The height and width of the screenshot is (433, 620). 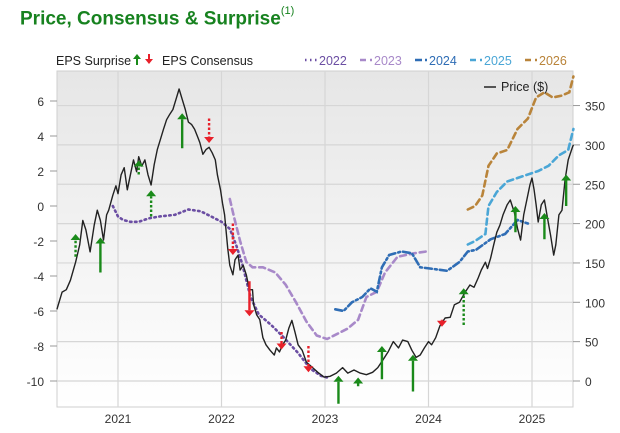 I want to click on legend-years: 2022 2023 2024 2025 2026, so click(x=436, y=61).